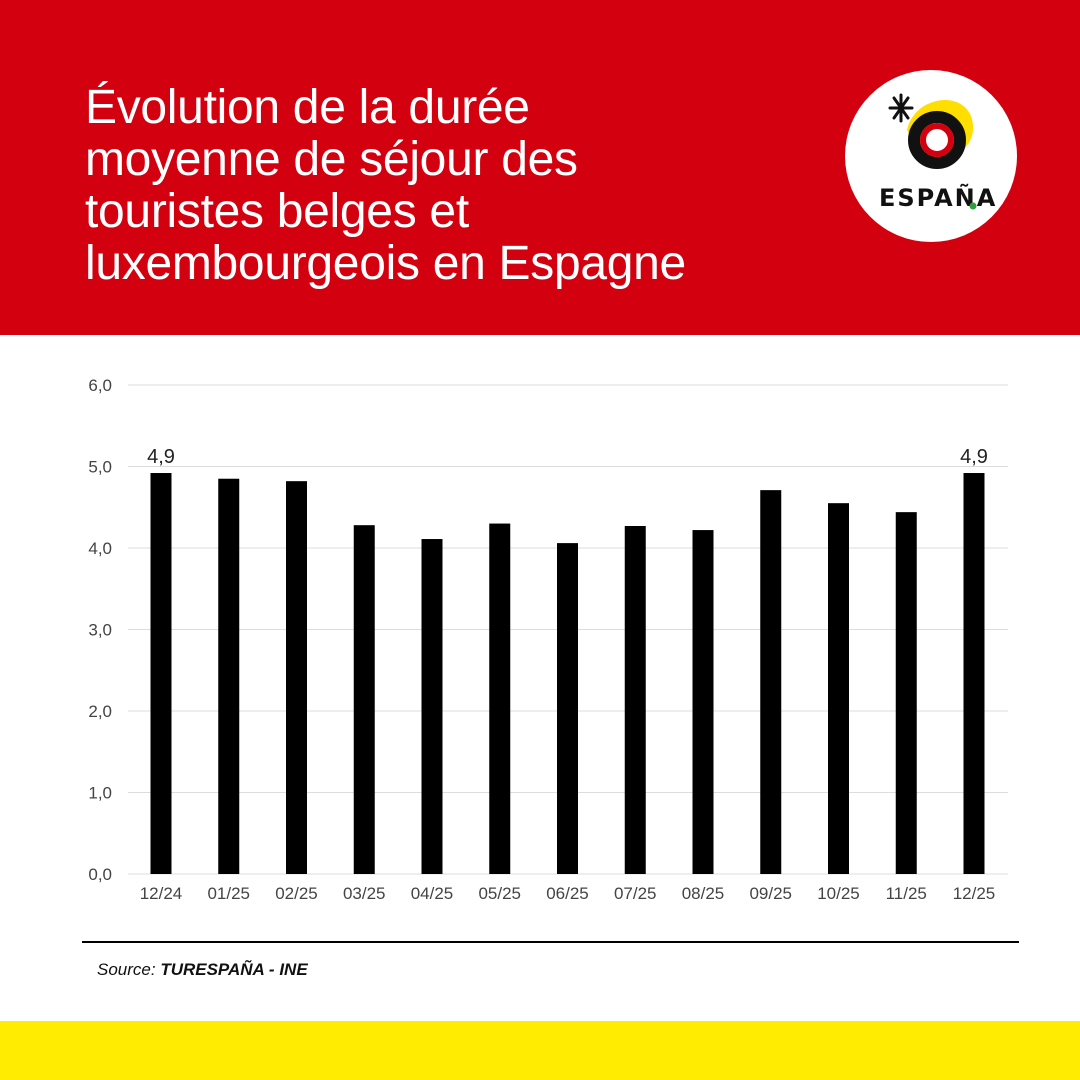 The width and height of the screenshot is (1080, 1080). What do you see at coordinates (703, 893) in the screenshot?
I see `x-tick-label: 08/25` at bounding box center [703, 893].